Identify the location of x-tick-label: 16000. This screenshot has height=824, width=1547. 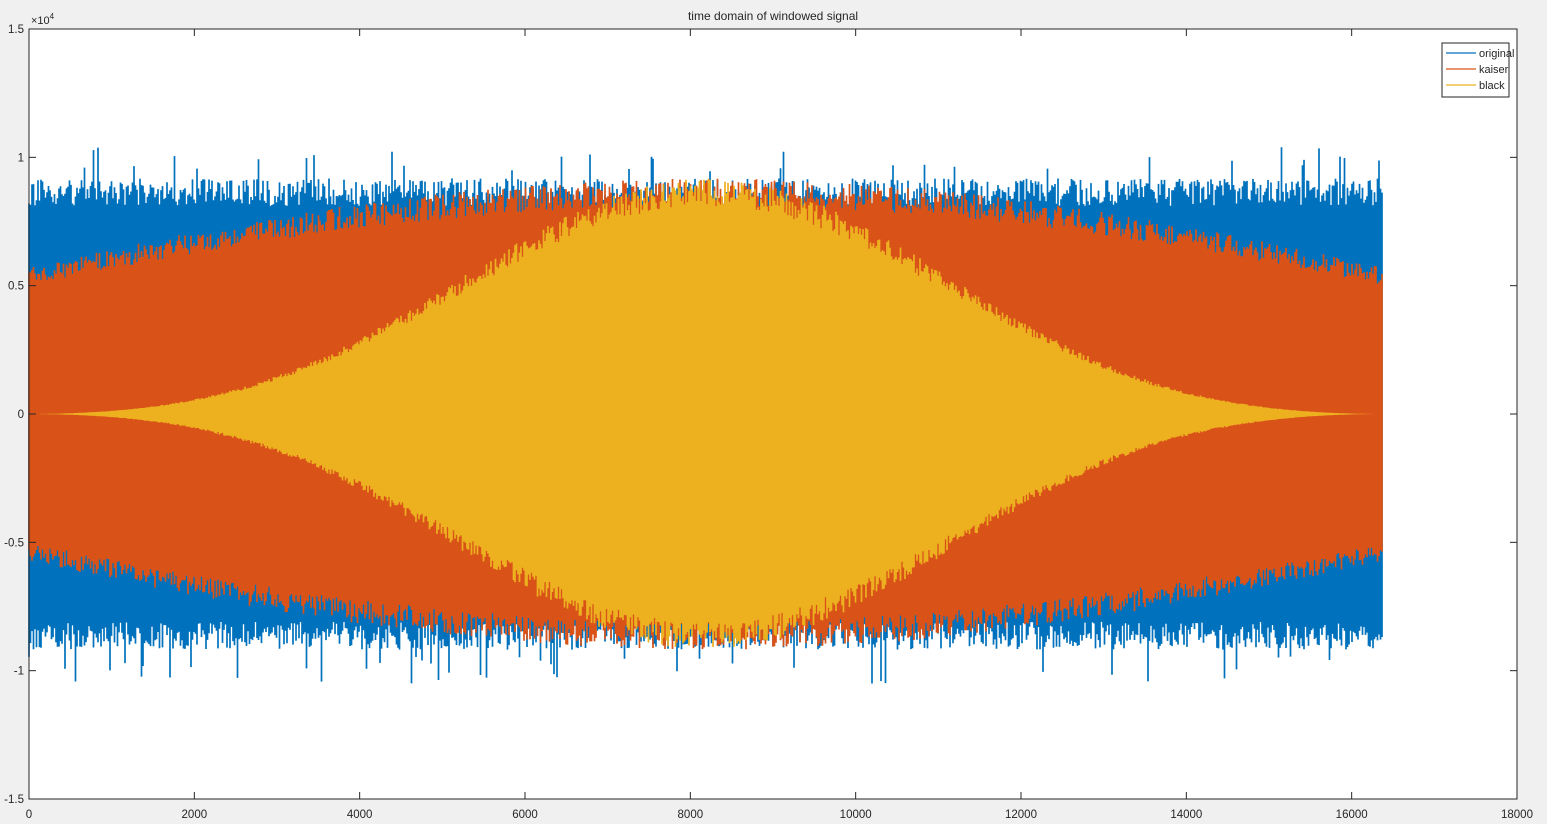
(1352, 815).